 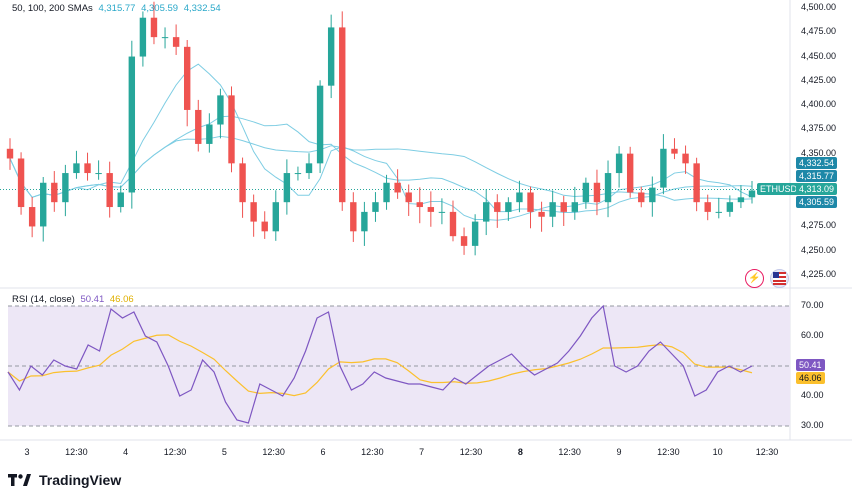 What do you see at coordinates (779, 278) in the screenshot?
I see `us-flag-icon` at bounding box center [779, 278].